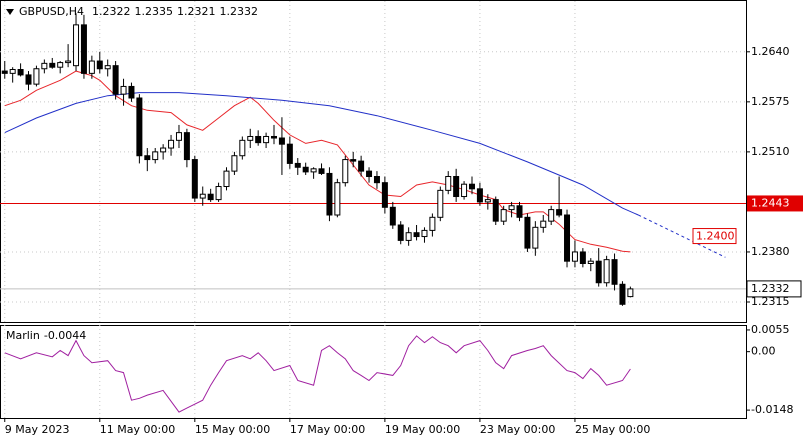 The image size is (804, 442). What do you see at coordinates (770, 288) in the screenshot?
I see `price-label: 1.2332` at bounding box center [770, 288].